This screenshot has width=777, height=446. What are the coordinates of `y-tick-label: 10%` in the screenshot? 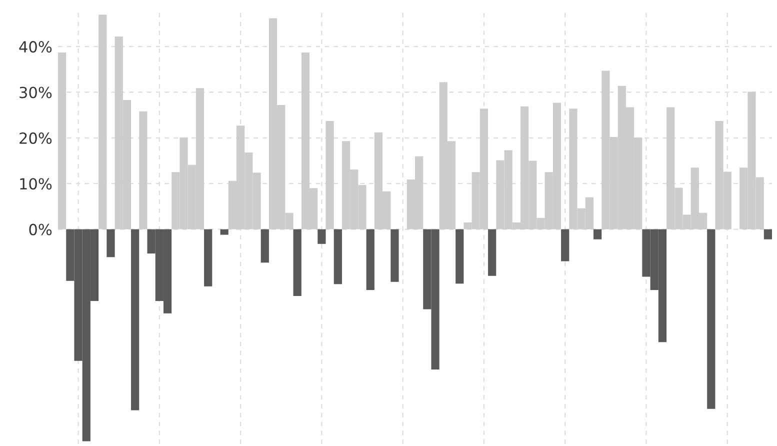 It's located at (36, 184).